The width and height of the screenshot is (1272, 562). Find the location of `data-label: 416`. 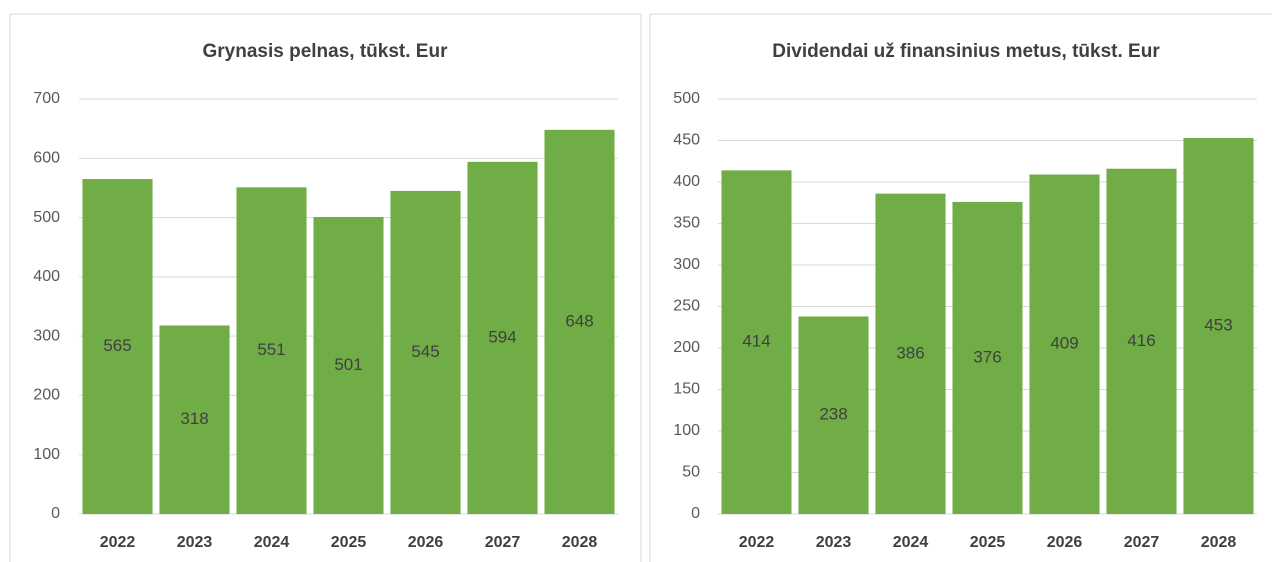

data-label: 416 is located at coordinates (1141, 340).